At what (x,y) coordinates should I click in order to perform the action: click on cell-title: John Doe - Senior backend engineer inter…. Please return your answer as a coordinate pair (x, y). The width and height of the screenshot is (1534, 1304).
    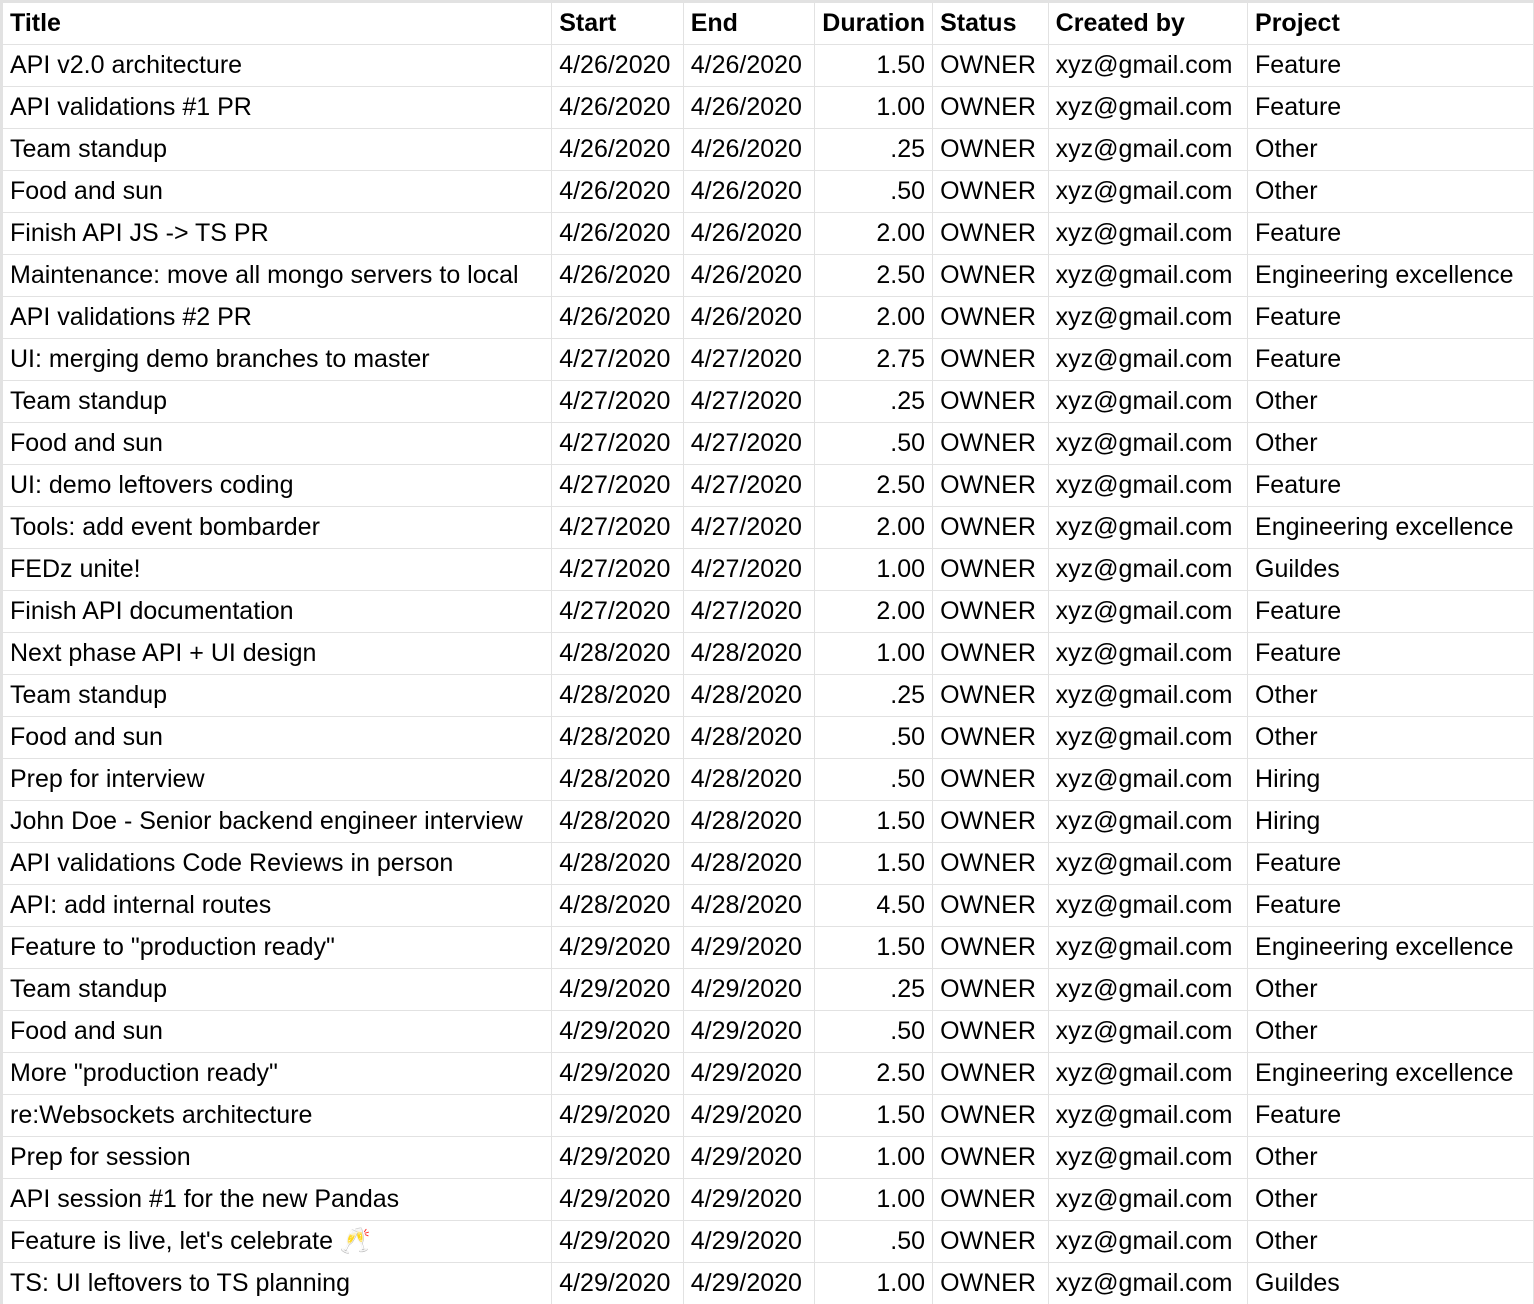
    Looking at the image, I should click on (277, 821).